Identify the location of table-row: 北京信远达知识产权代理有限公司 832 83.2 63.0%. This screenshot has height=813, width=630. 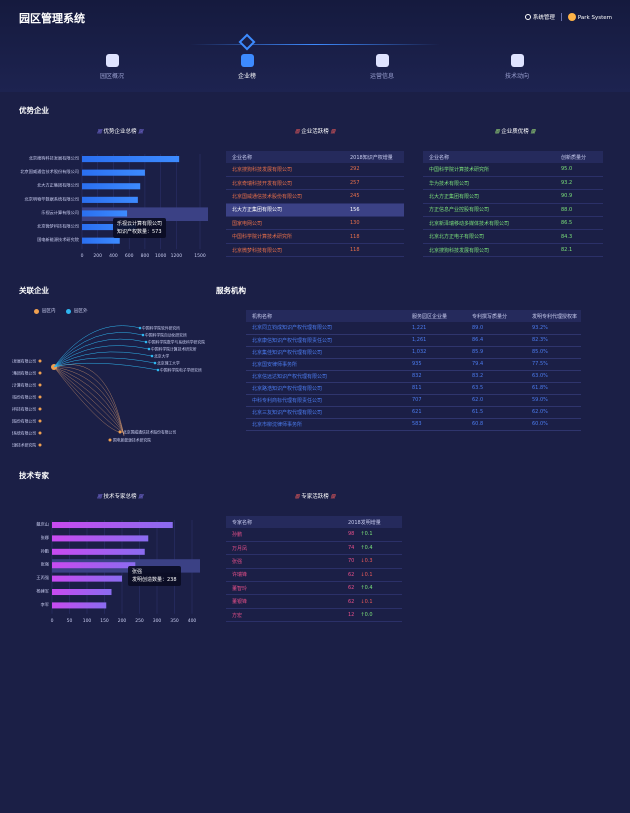
(413, 376).